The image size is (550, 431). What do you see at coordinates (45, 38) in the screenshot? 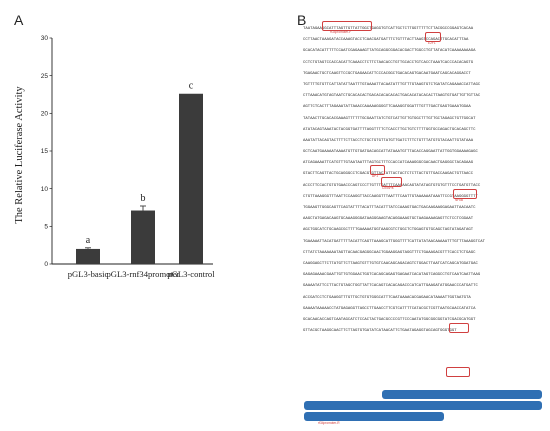
I see `y-tick-label: 30` at bounding box center [45, 38].